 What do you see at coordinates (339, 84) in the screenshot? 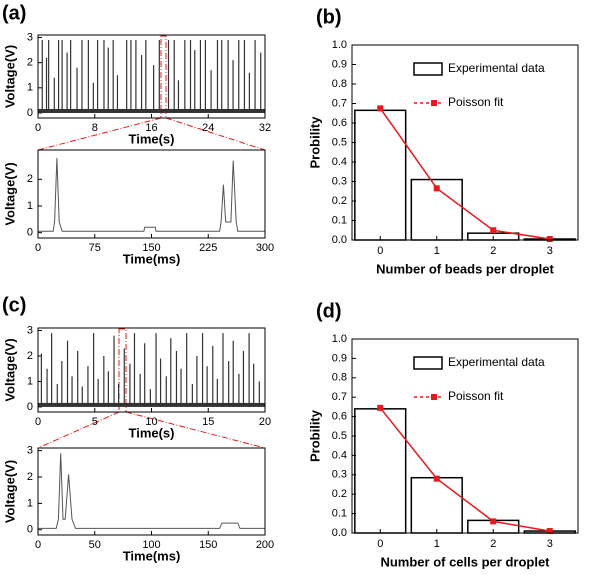
I see `y-tick-label: 0.8` at bounding box center [339, 84].